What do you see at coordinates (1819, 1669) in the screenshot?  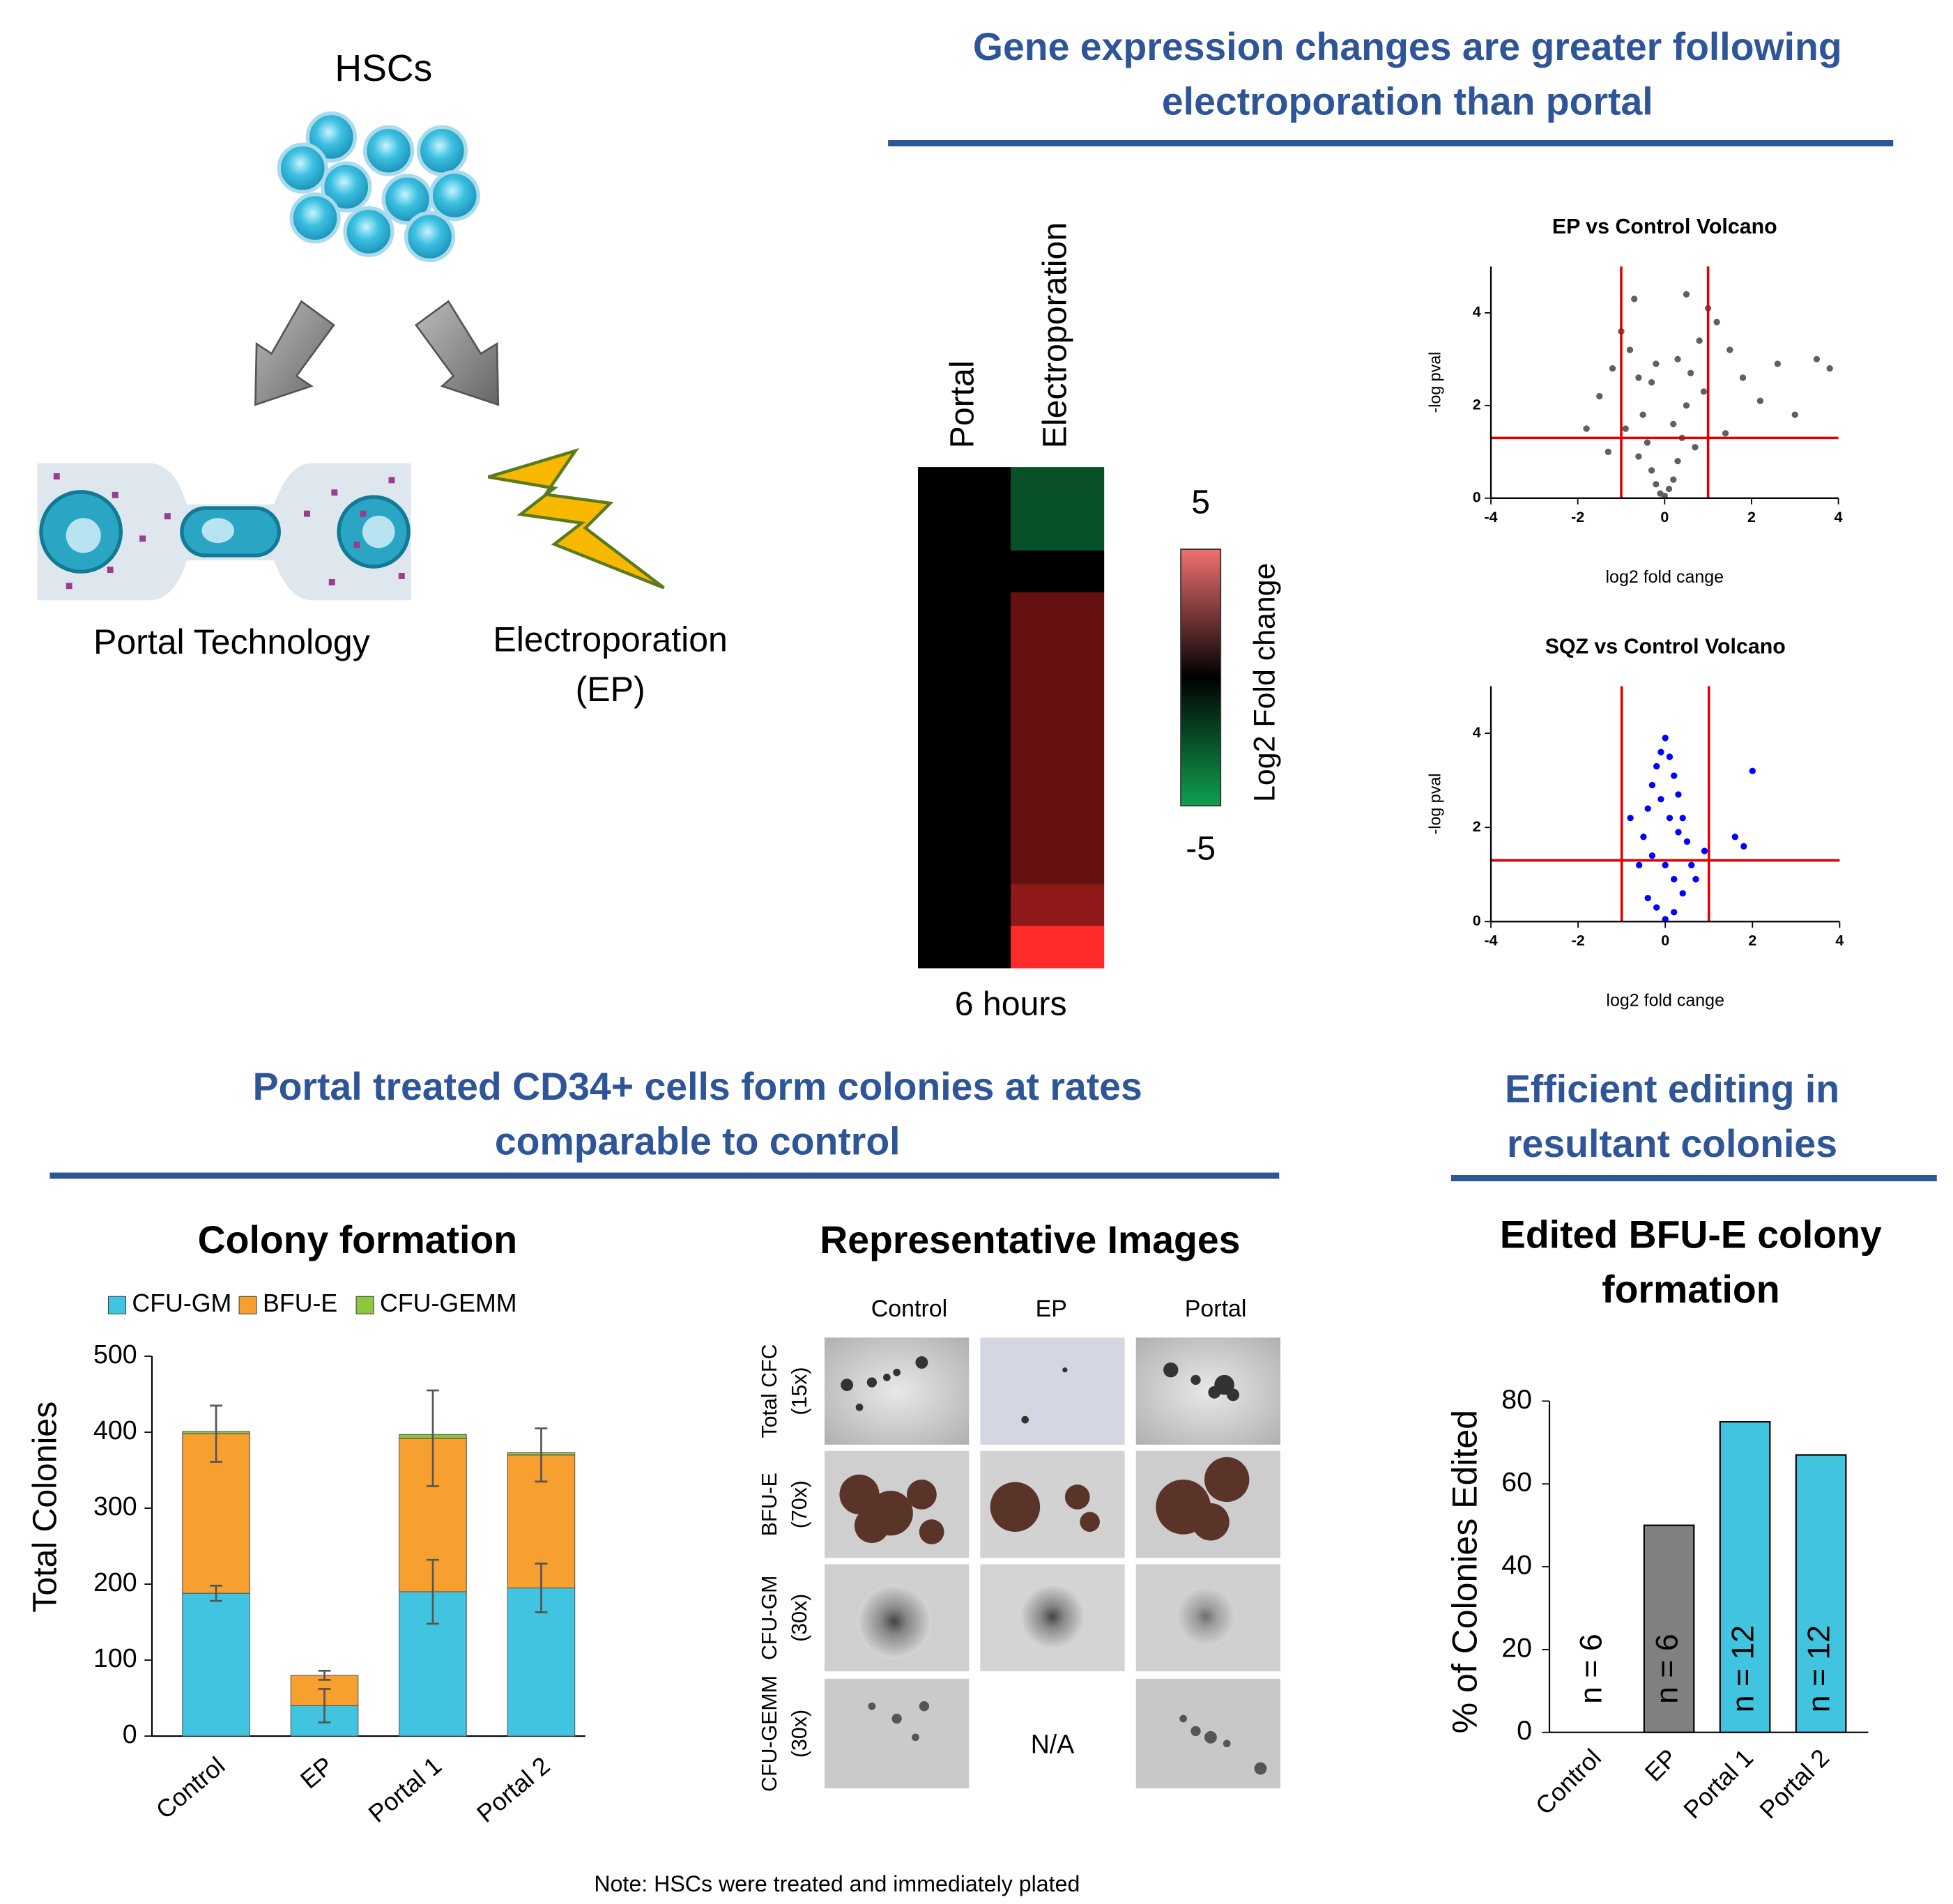 I see `bar-label: n = 12` at bounding box center [1819, 1669].